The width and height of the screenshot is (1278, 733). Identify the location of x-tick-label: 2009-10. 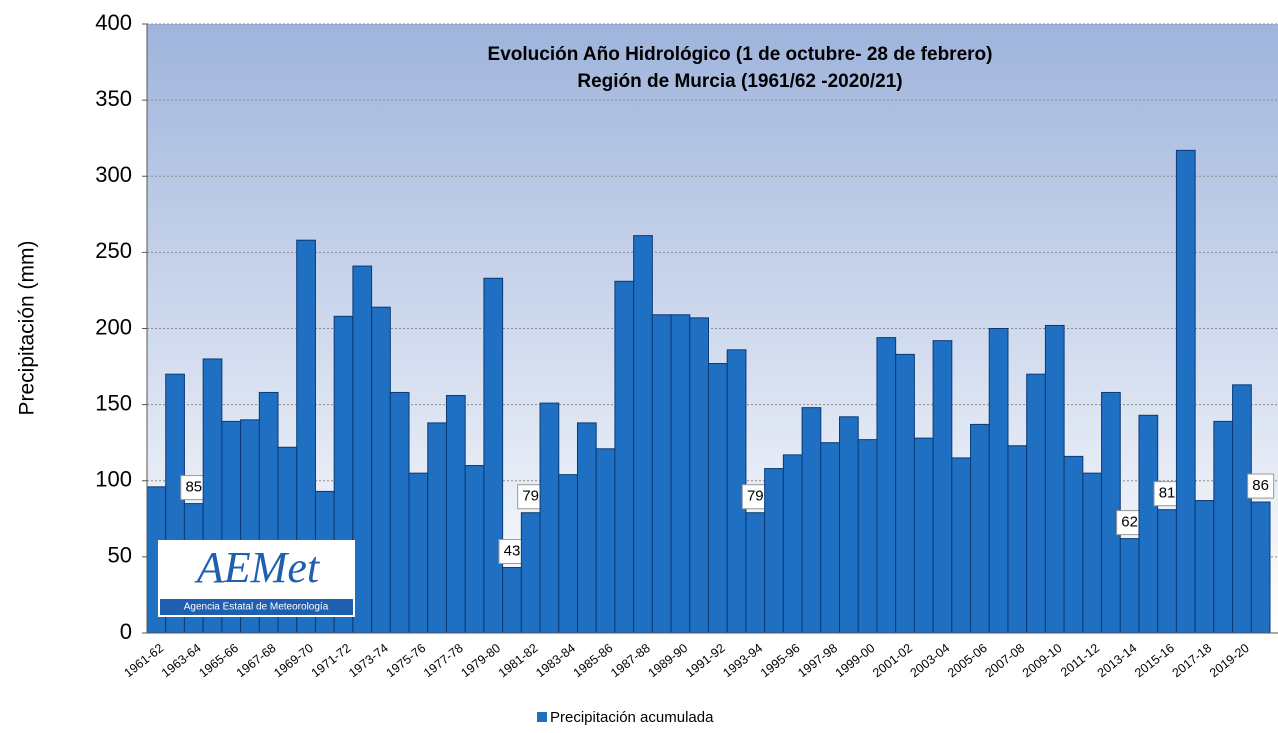
(1042, 660).